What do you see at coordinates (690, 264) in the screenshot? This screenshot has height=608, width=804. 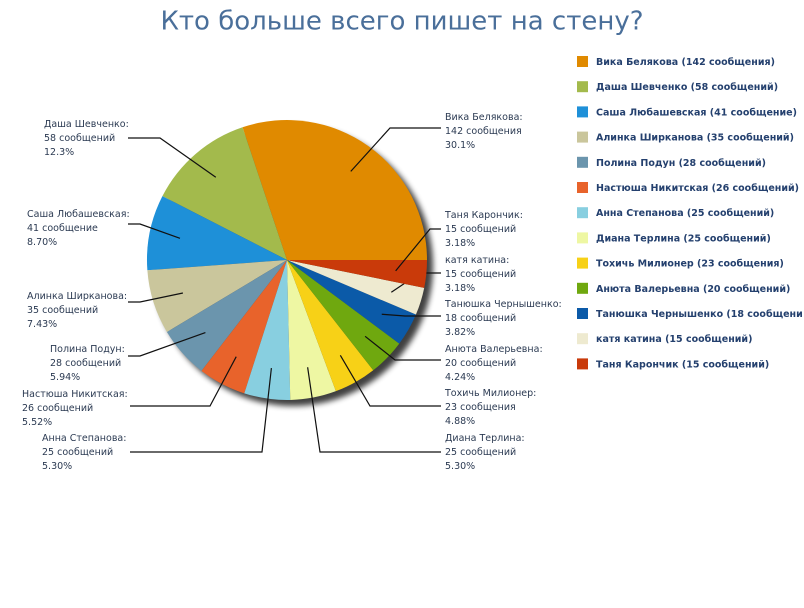 I see `legend-label: Тохичь Милионер (23 сообщения)` at bounding box center [690, 264].